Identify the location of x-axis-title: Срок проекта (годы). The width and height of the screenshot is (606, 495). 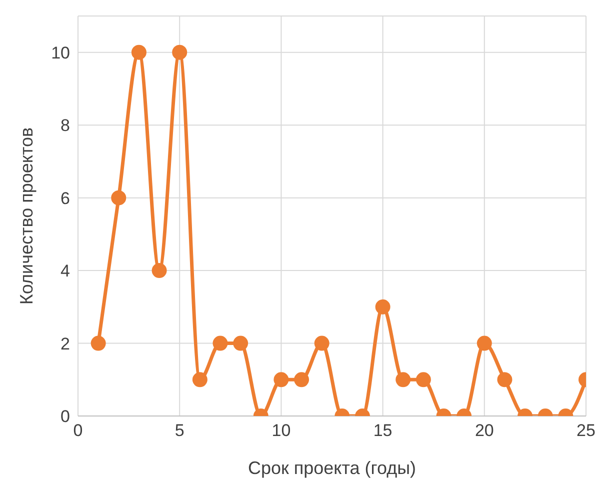
(332, 468).